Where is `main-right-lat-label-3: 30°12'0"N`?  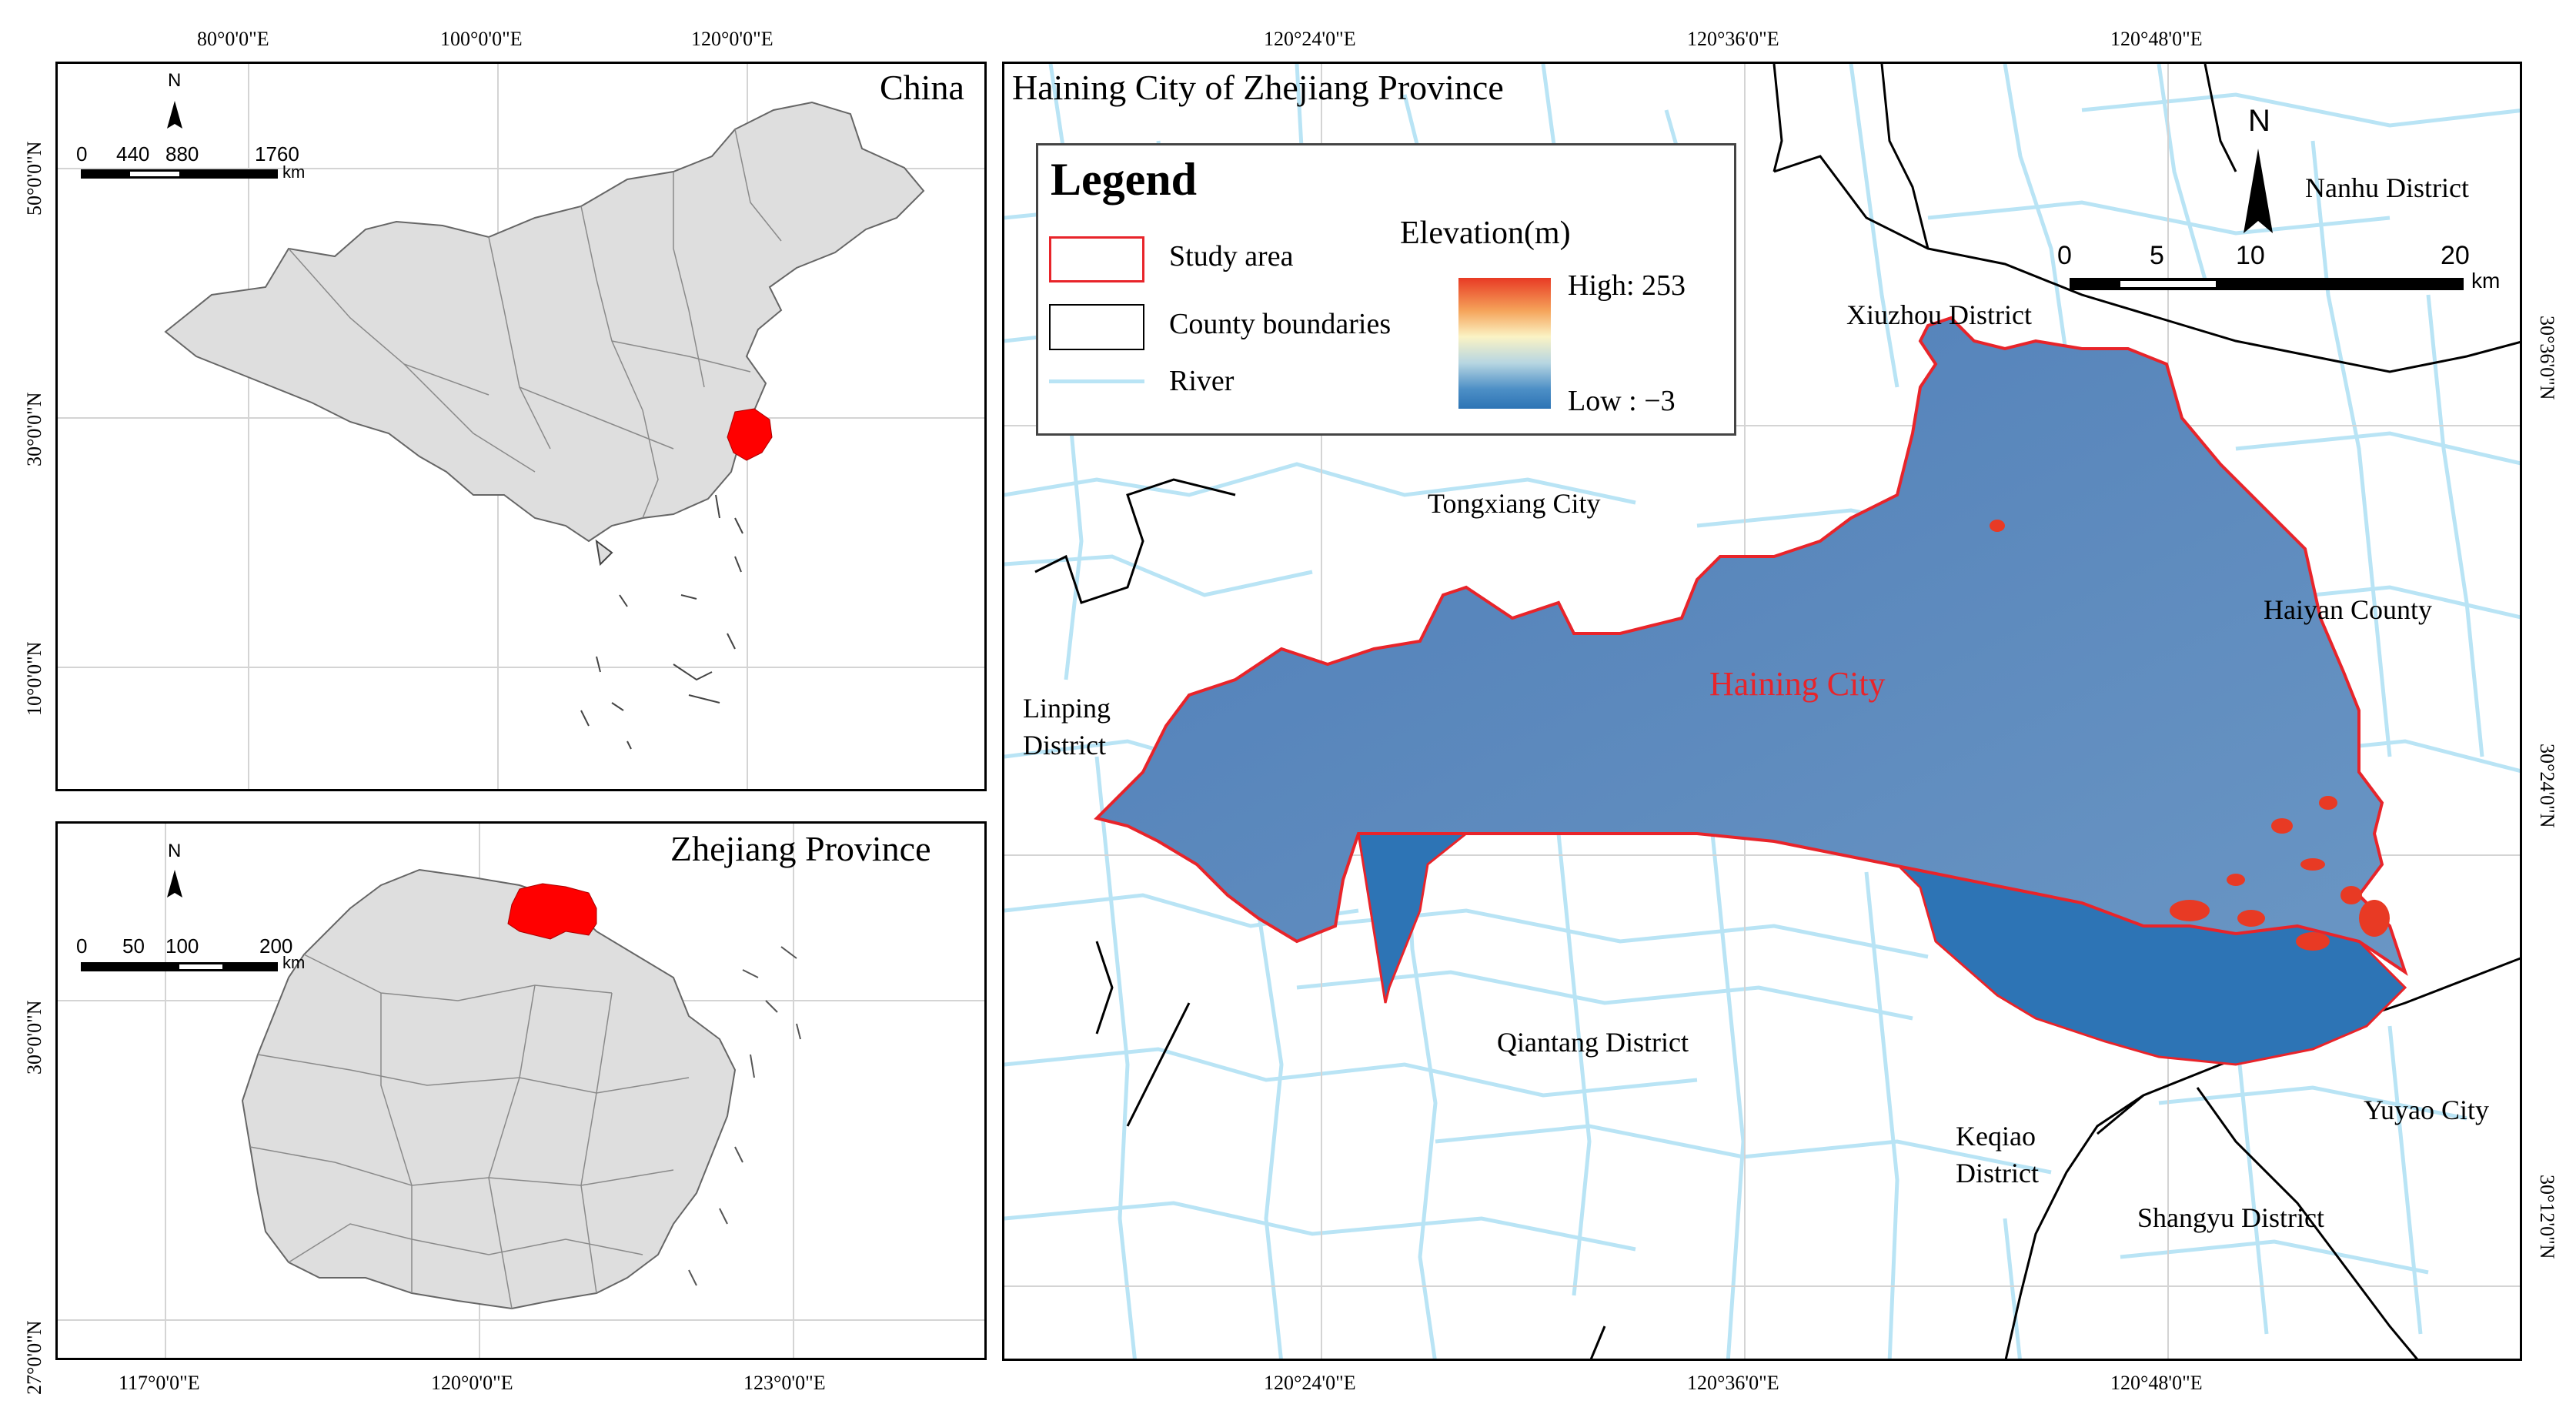 main-right-lat-label-3: 30°12'0"N is located at coordinates (2547, 1217).